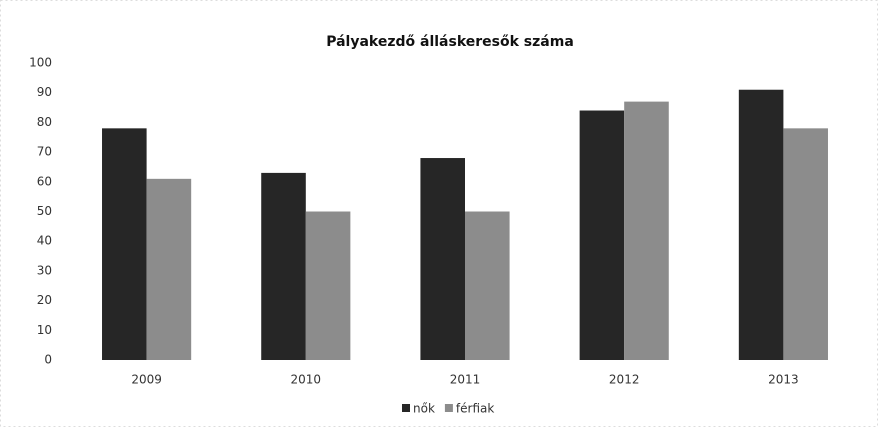 This screenshot has height=427, width=878. I want to click on y-tick-label: 70, so click(44, 152).